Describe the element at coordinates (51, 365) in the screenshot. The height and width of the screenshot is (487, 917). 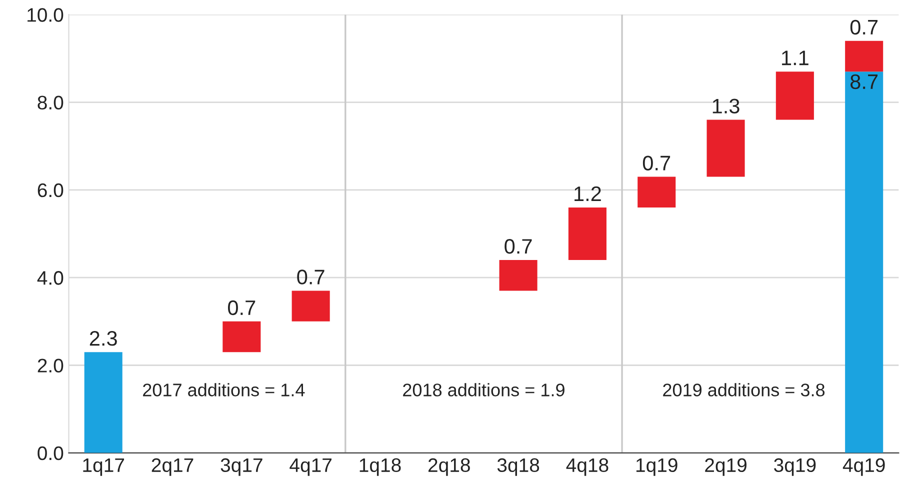
I see `y-tick-label: 2.0` at that location.